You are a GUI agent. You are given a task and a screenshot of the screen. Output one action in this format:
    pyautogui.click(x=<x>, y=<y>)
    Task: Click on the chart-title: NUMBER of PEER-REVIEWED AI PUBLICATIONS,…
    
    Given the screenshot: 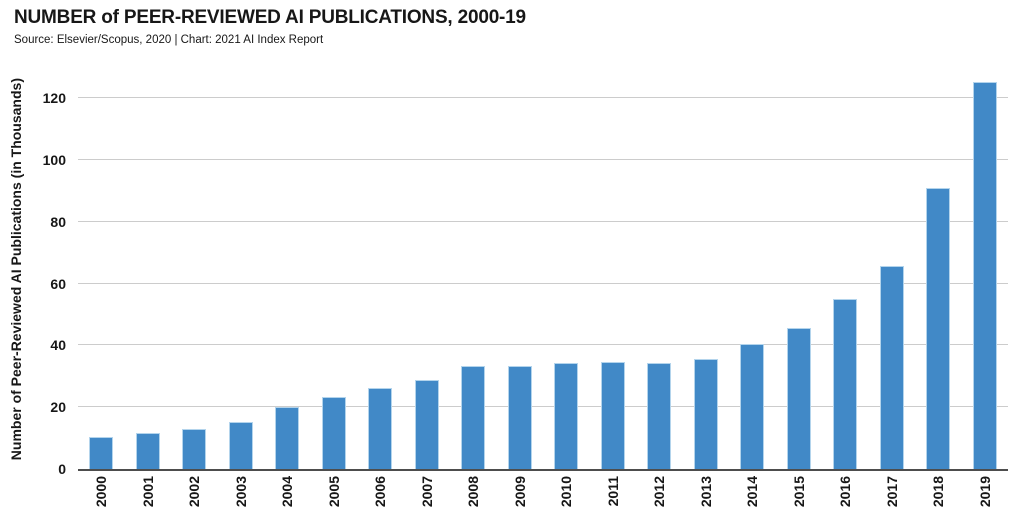 What is the action you would take?
    pyautogui.click(x=270, y=17)
    